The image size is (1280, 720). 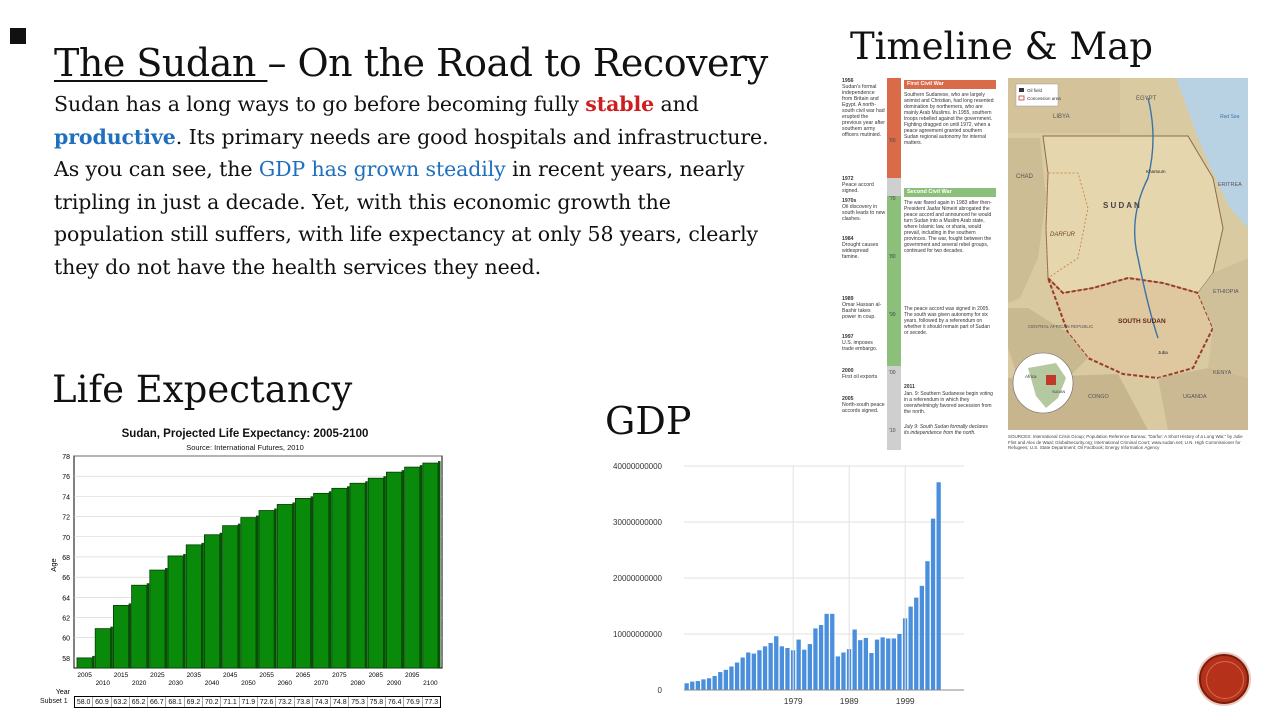 What do you see at coordinates (620, 104) in the screenshot?
I see `stable-highlight: stable` at bounding box center [620, 104].